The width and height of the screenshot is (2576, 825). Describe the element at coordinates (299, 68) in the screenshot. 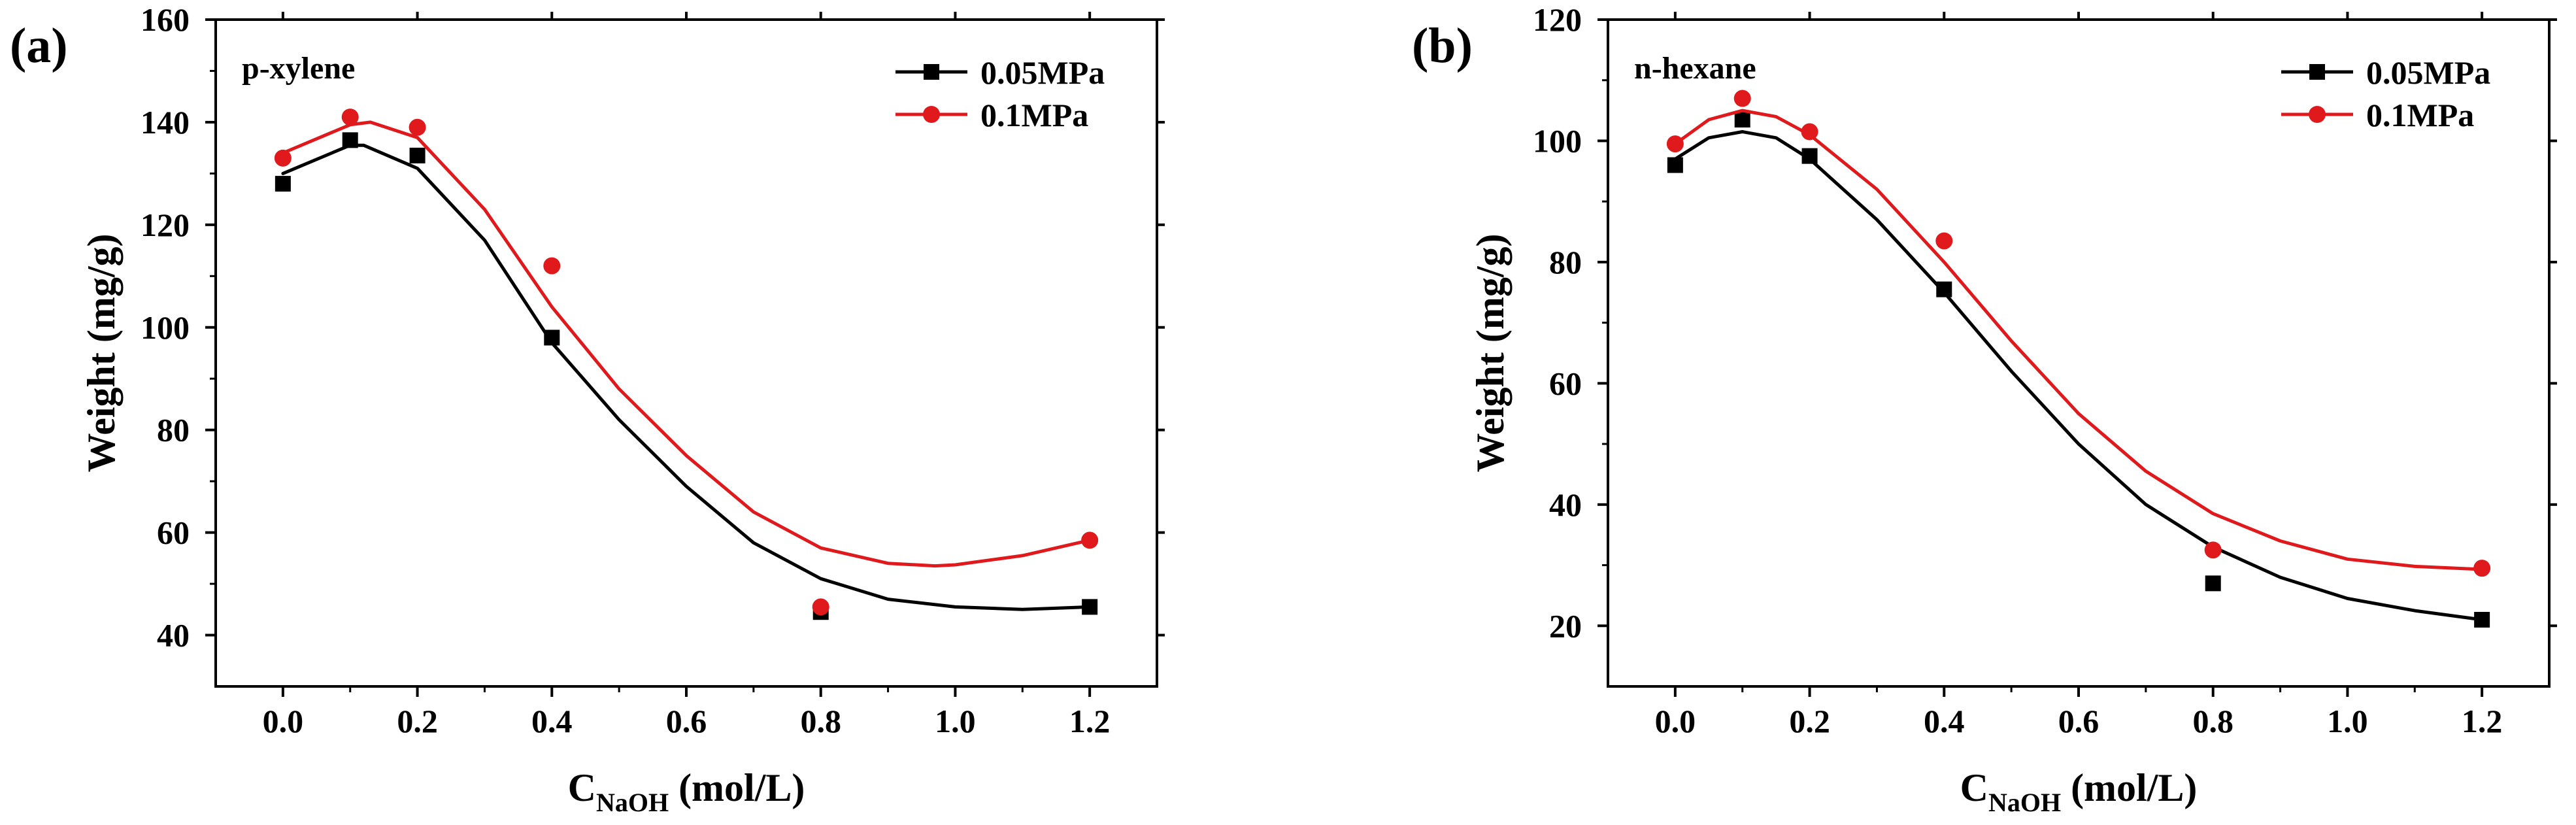

I see `chart-title: p-xylene` at that location.